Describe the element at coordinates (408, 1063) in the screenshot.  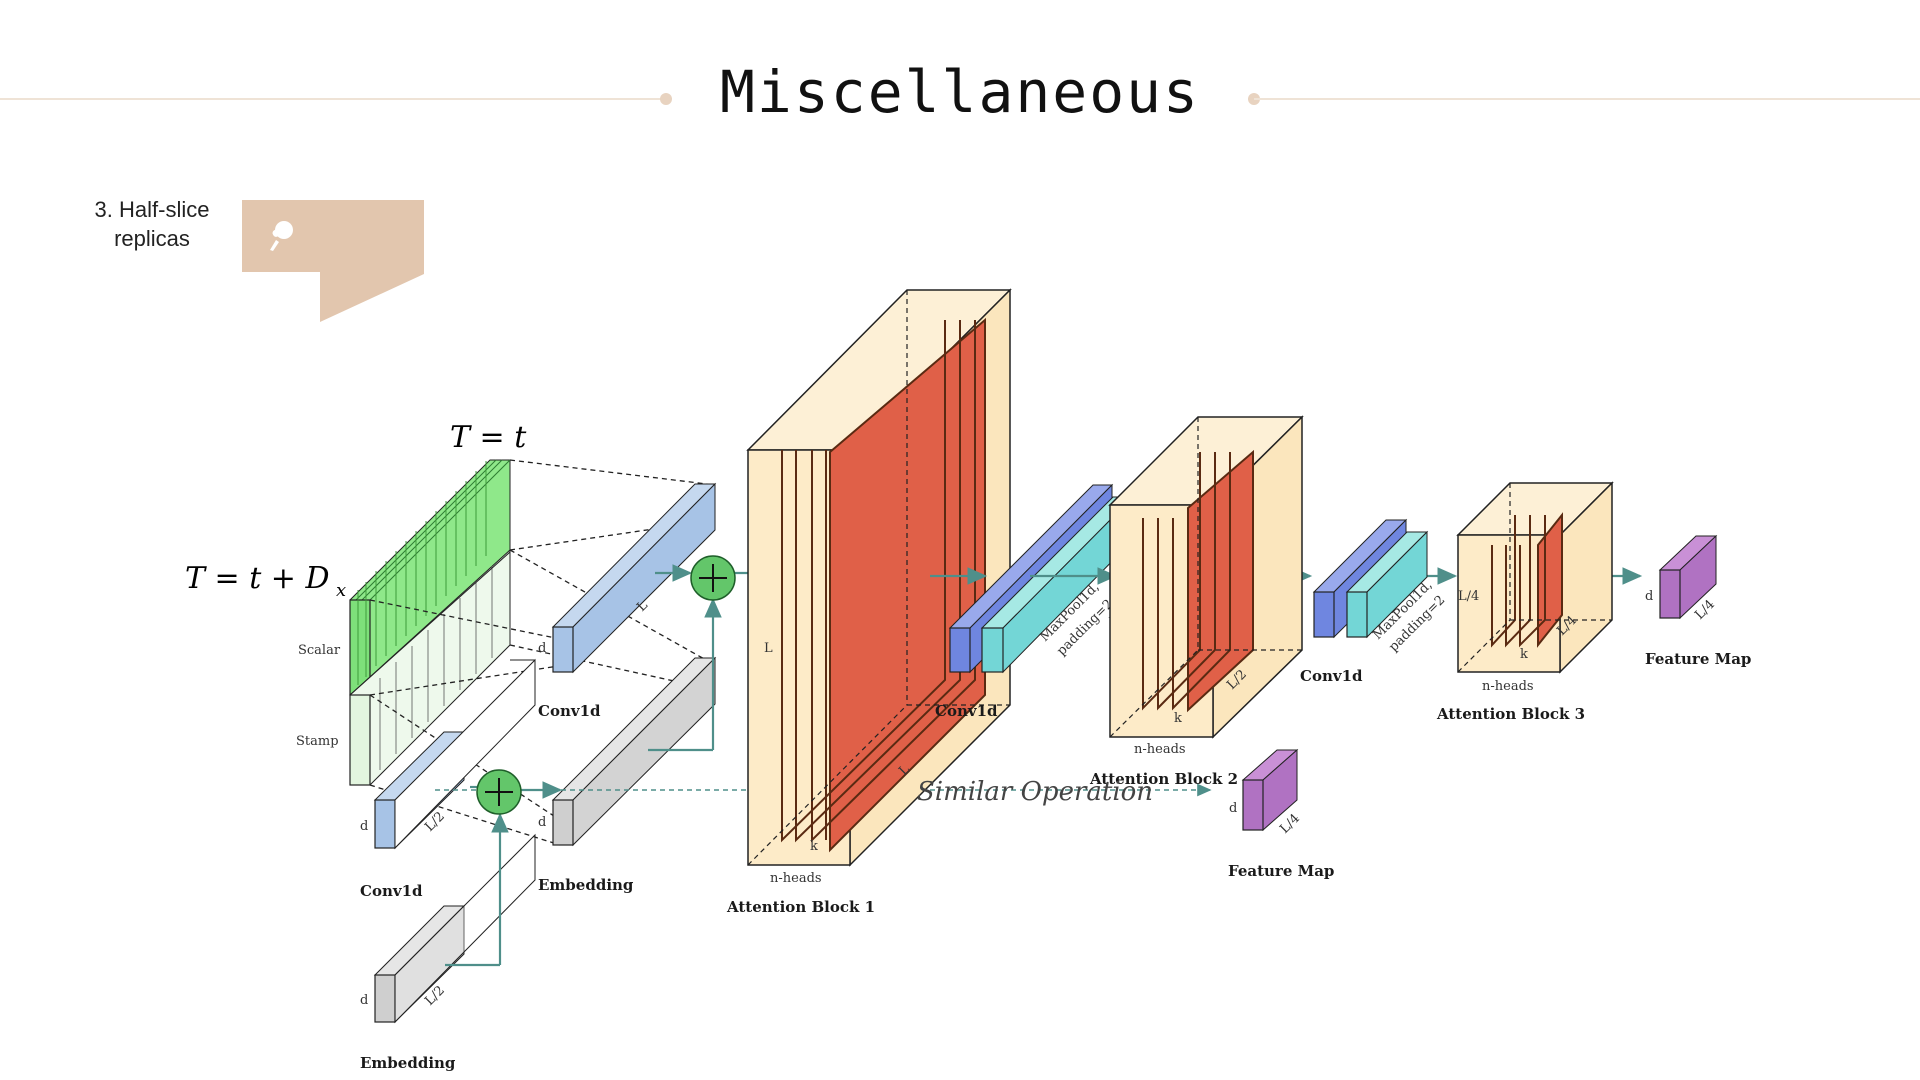
I see `label-embedding-bottom: Embedding` at that location.